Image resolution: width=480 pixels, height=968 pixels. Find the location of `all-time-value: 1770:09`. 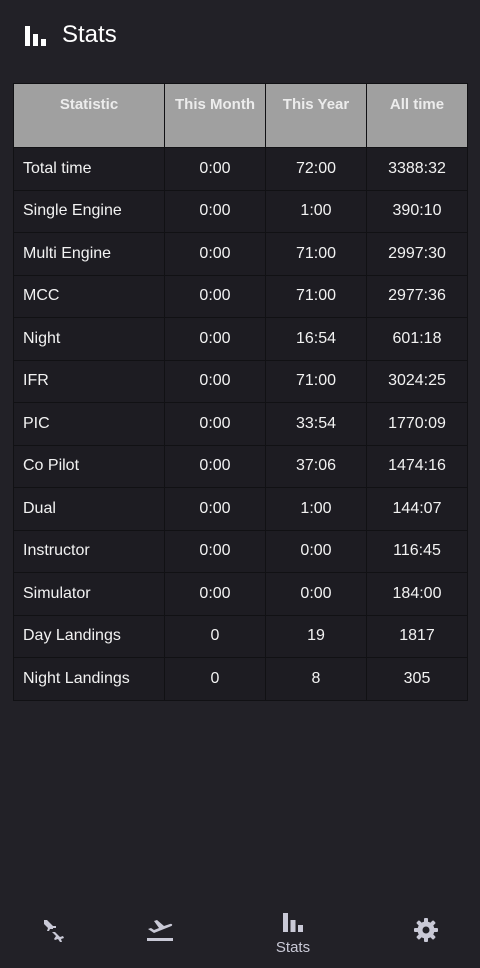

all-time-value: 1770:09 is located at coordinates (417, 424).